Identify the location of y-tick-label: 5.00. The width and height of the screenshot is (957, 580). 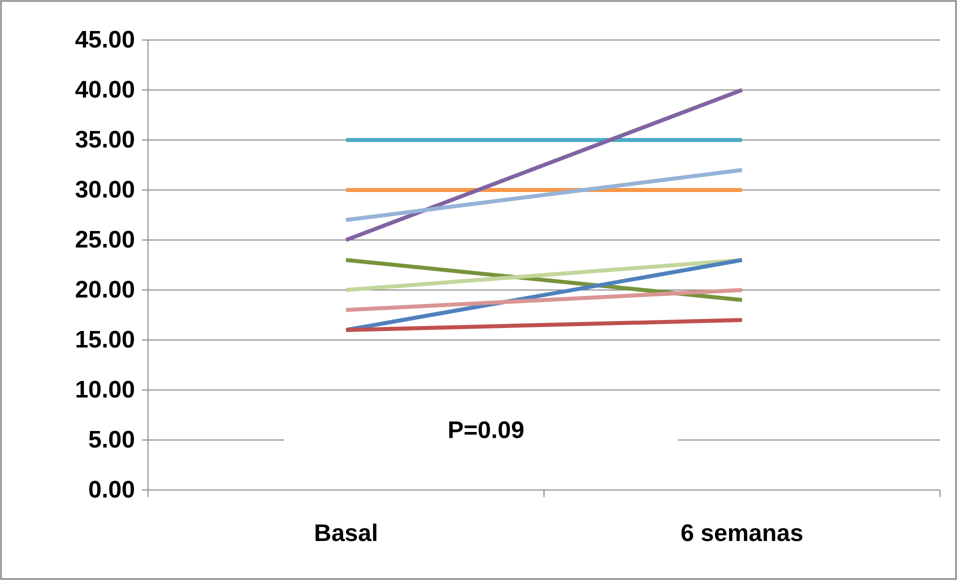
(111, 440).